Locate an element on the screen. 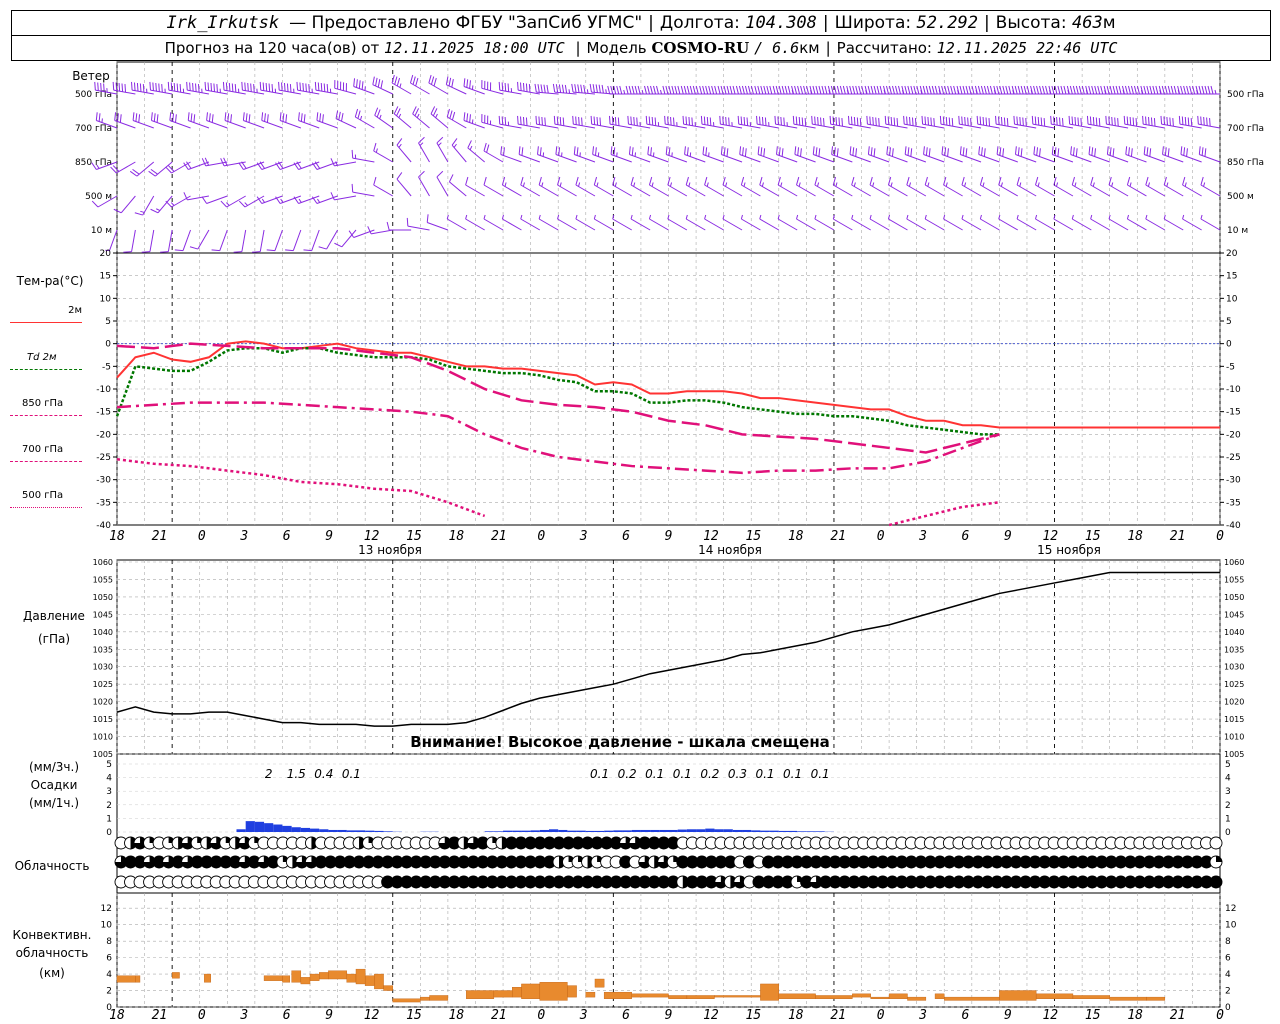 Image resolution: width=1280 pixels, height=1024 pixels. hour-label-mid: 0 is located at coordinates (541, 536).